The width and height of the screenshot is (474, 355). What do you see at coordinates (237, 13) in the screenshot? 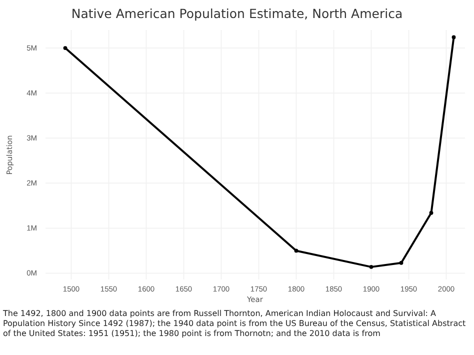
I see `chart-title: Native American Population Estimate, North America` at bounding box center [237, 13].